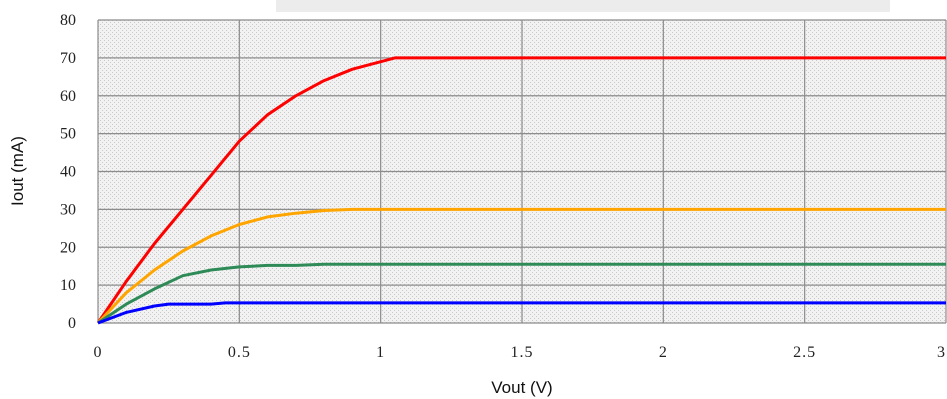 The width and height of the screenshot is (947, 399). I want to click on y-tick-label: 70, so click(68, 58).